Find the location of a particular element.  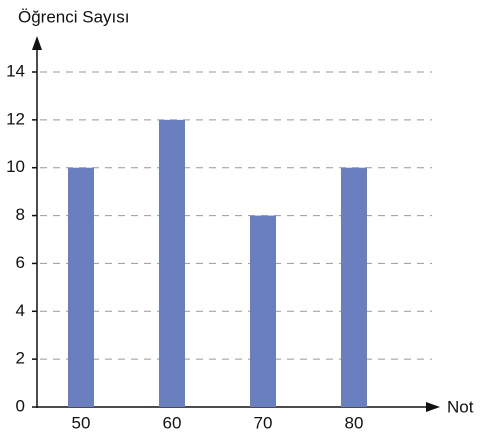

y-tick-label: 12 is located at coordinates (15, 118).